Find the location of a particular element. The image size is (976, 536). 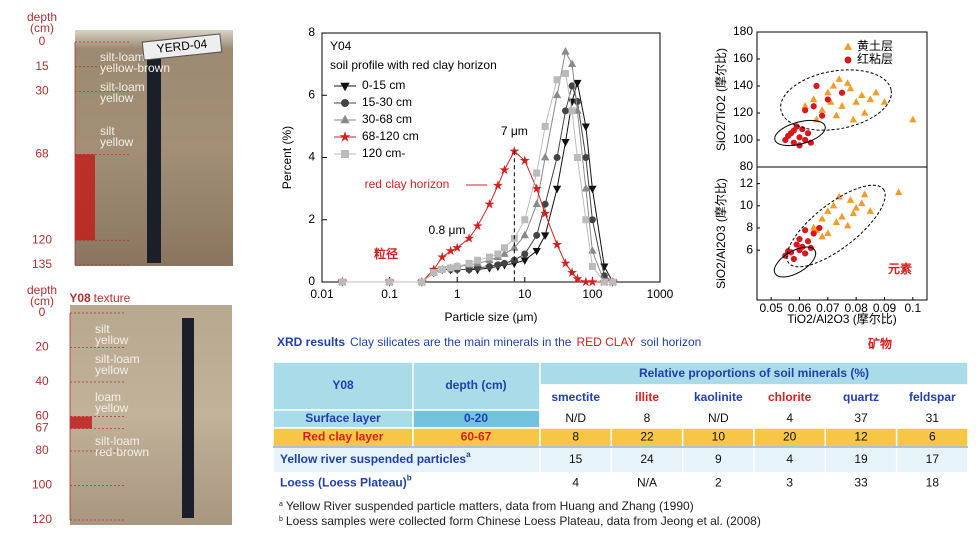

footnote-mark: a is located at coordinates (281, 504).